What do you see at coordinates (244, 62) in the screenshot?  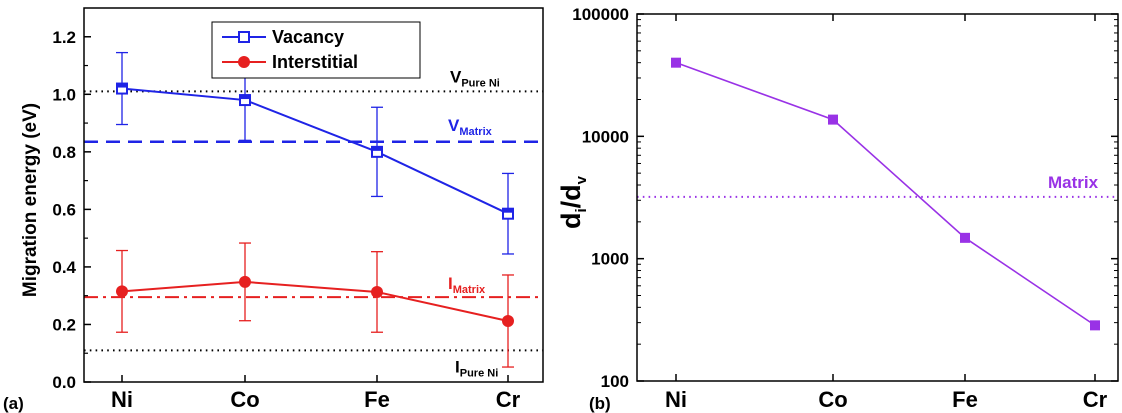 I see `legend-interstitial-marker` at bounding box center [244, 62].